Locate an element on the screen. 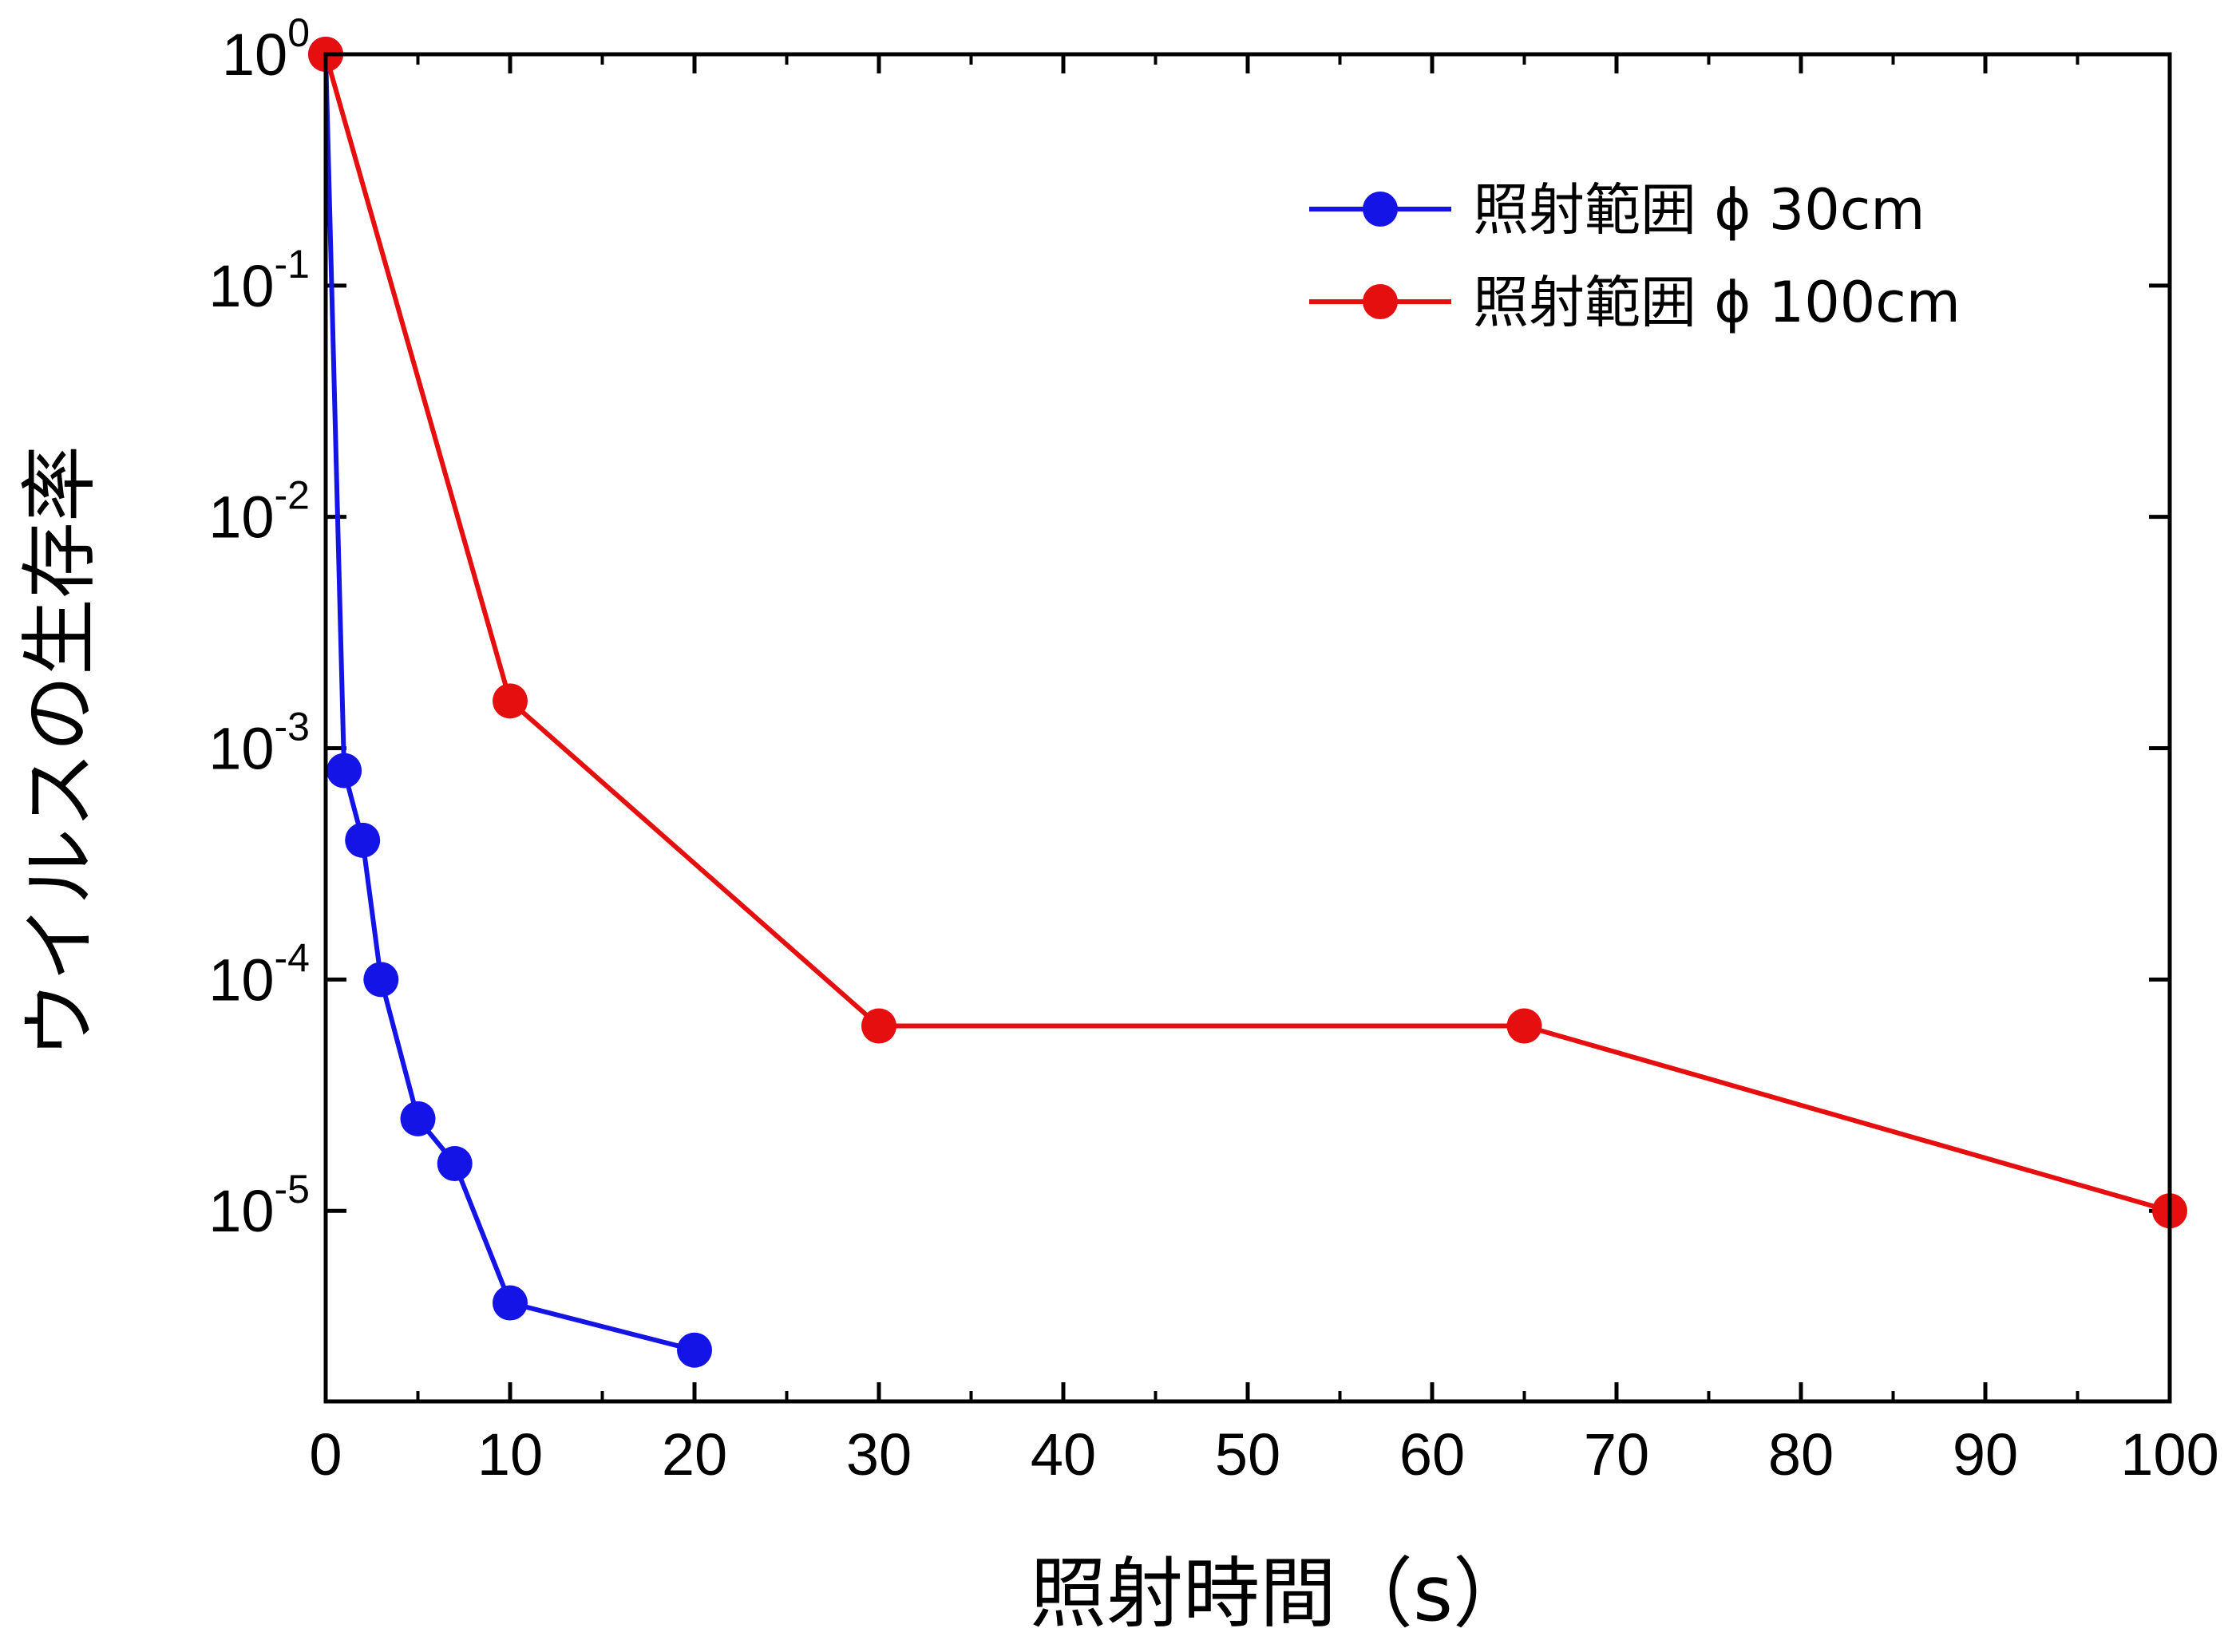 The image size is (2232, 1652). x-tick-labels: 0 10 20 30 40 50 60 70 80 90 100 is located at coordinates (1263, 1454).